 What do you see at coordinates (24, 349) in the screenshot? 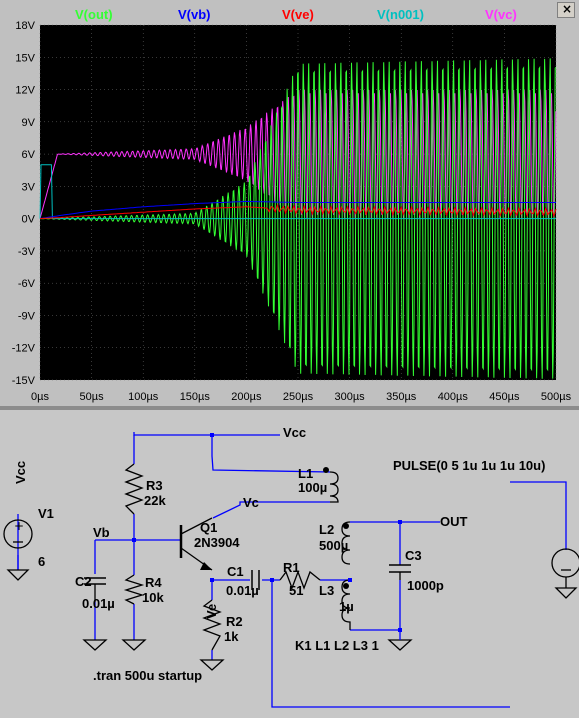
I see `y-tick-label: -12V` at bounding box center [24, 349].